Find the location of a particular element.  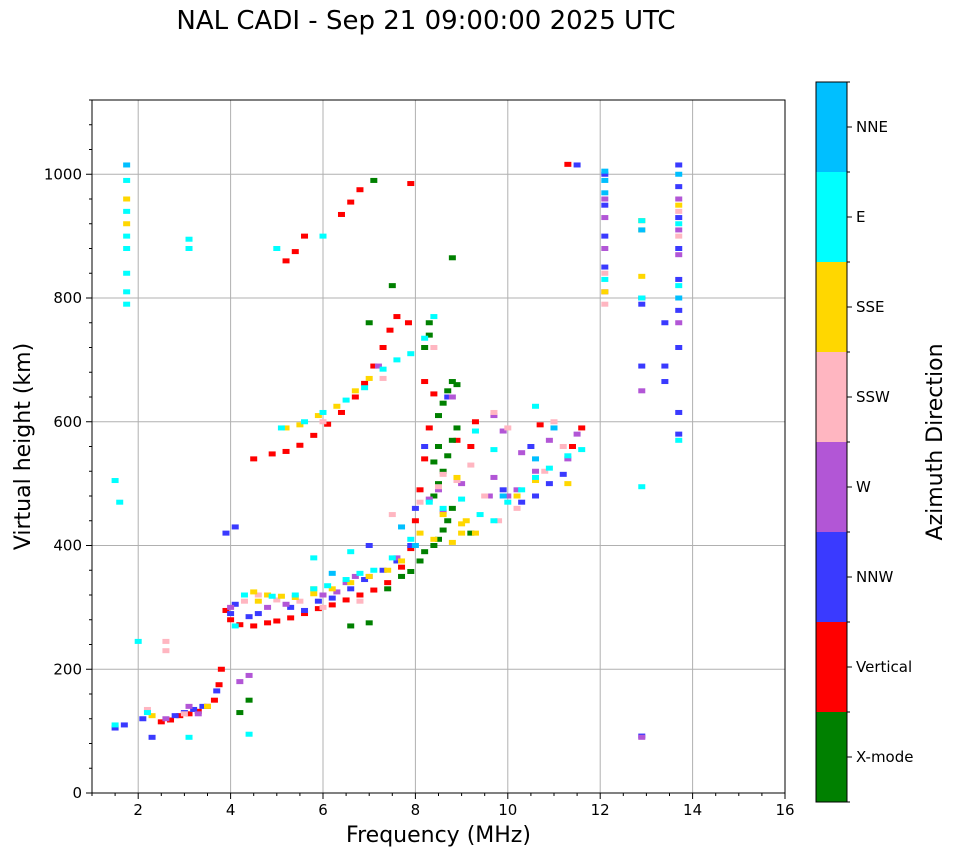

colorbar-label: Azimuth Direction is located at coordinates (935, 441).